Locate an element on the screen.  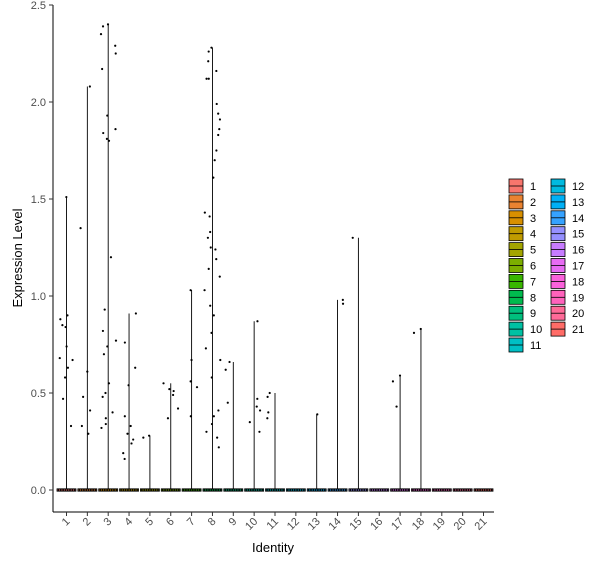
x-tick-label: 16 is located at coordinates (376, 524).